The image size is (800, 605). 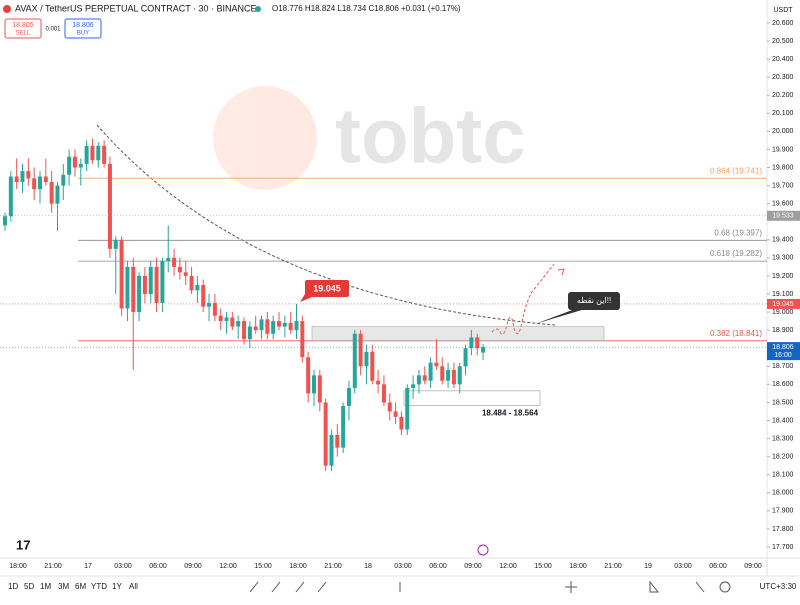 I want to click on target-box, so click(x=472, y=398).